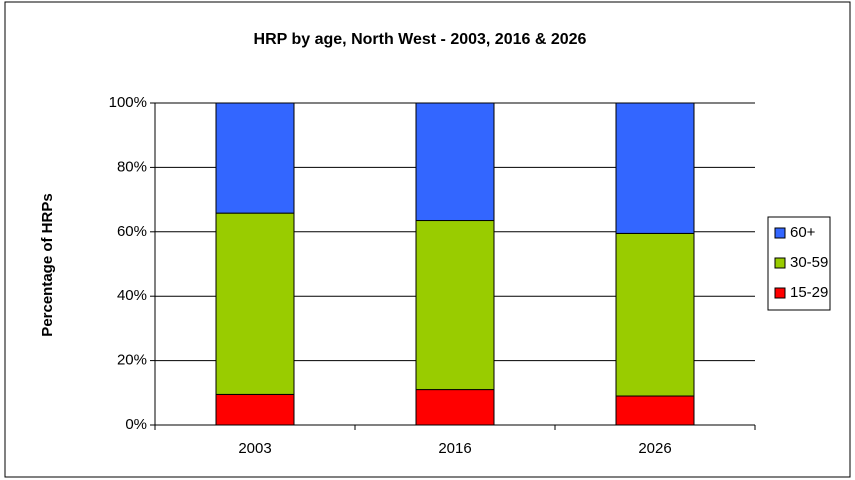 The width and height of the screenshot is (855, 480). Describe the element at coordinates (132, 295) in the screenshot. I see `y-tick-label: 40%` at that location.